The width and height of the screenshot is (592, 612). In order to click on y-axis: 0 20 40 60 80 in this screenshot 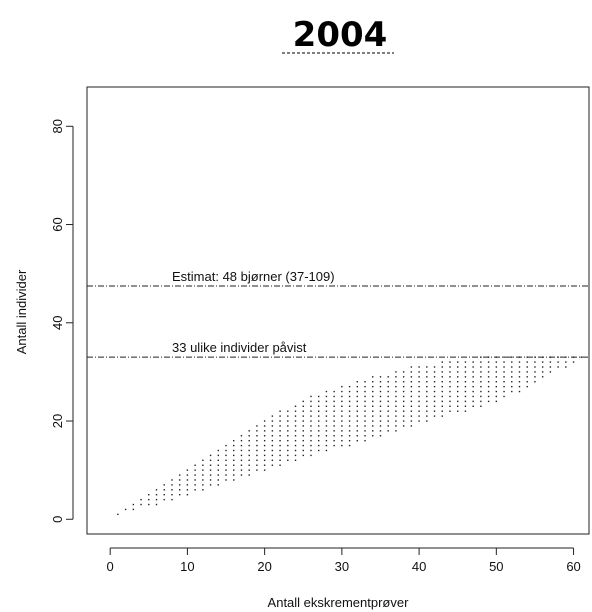, I will do `click(62, 321)`.